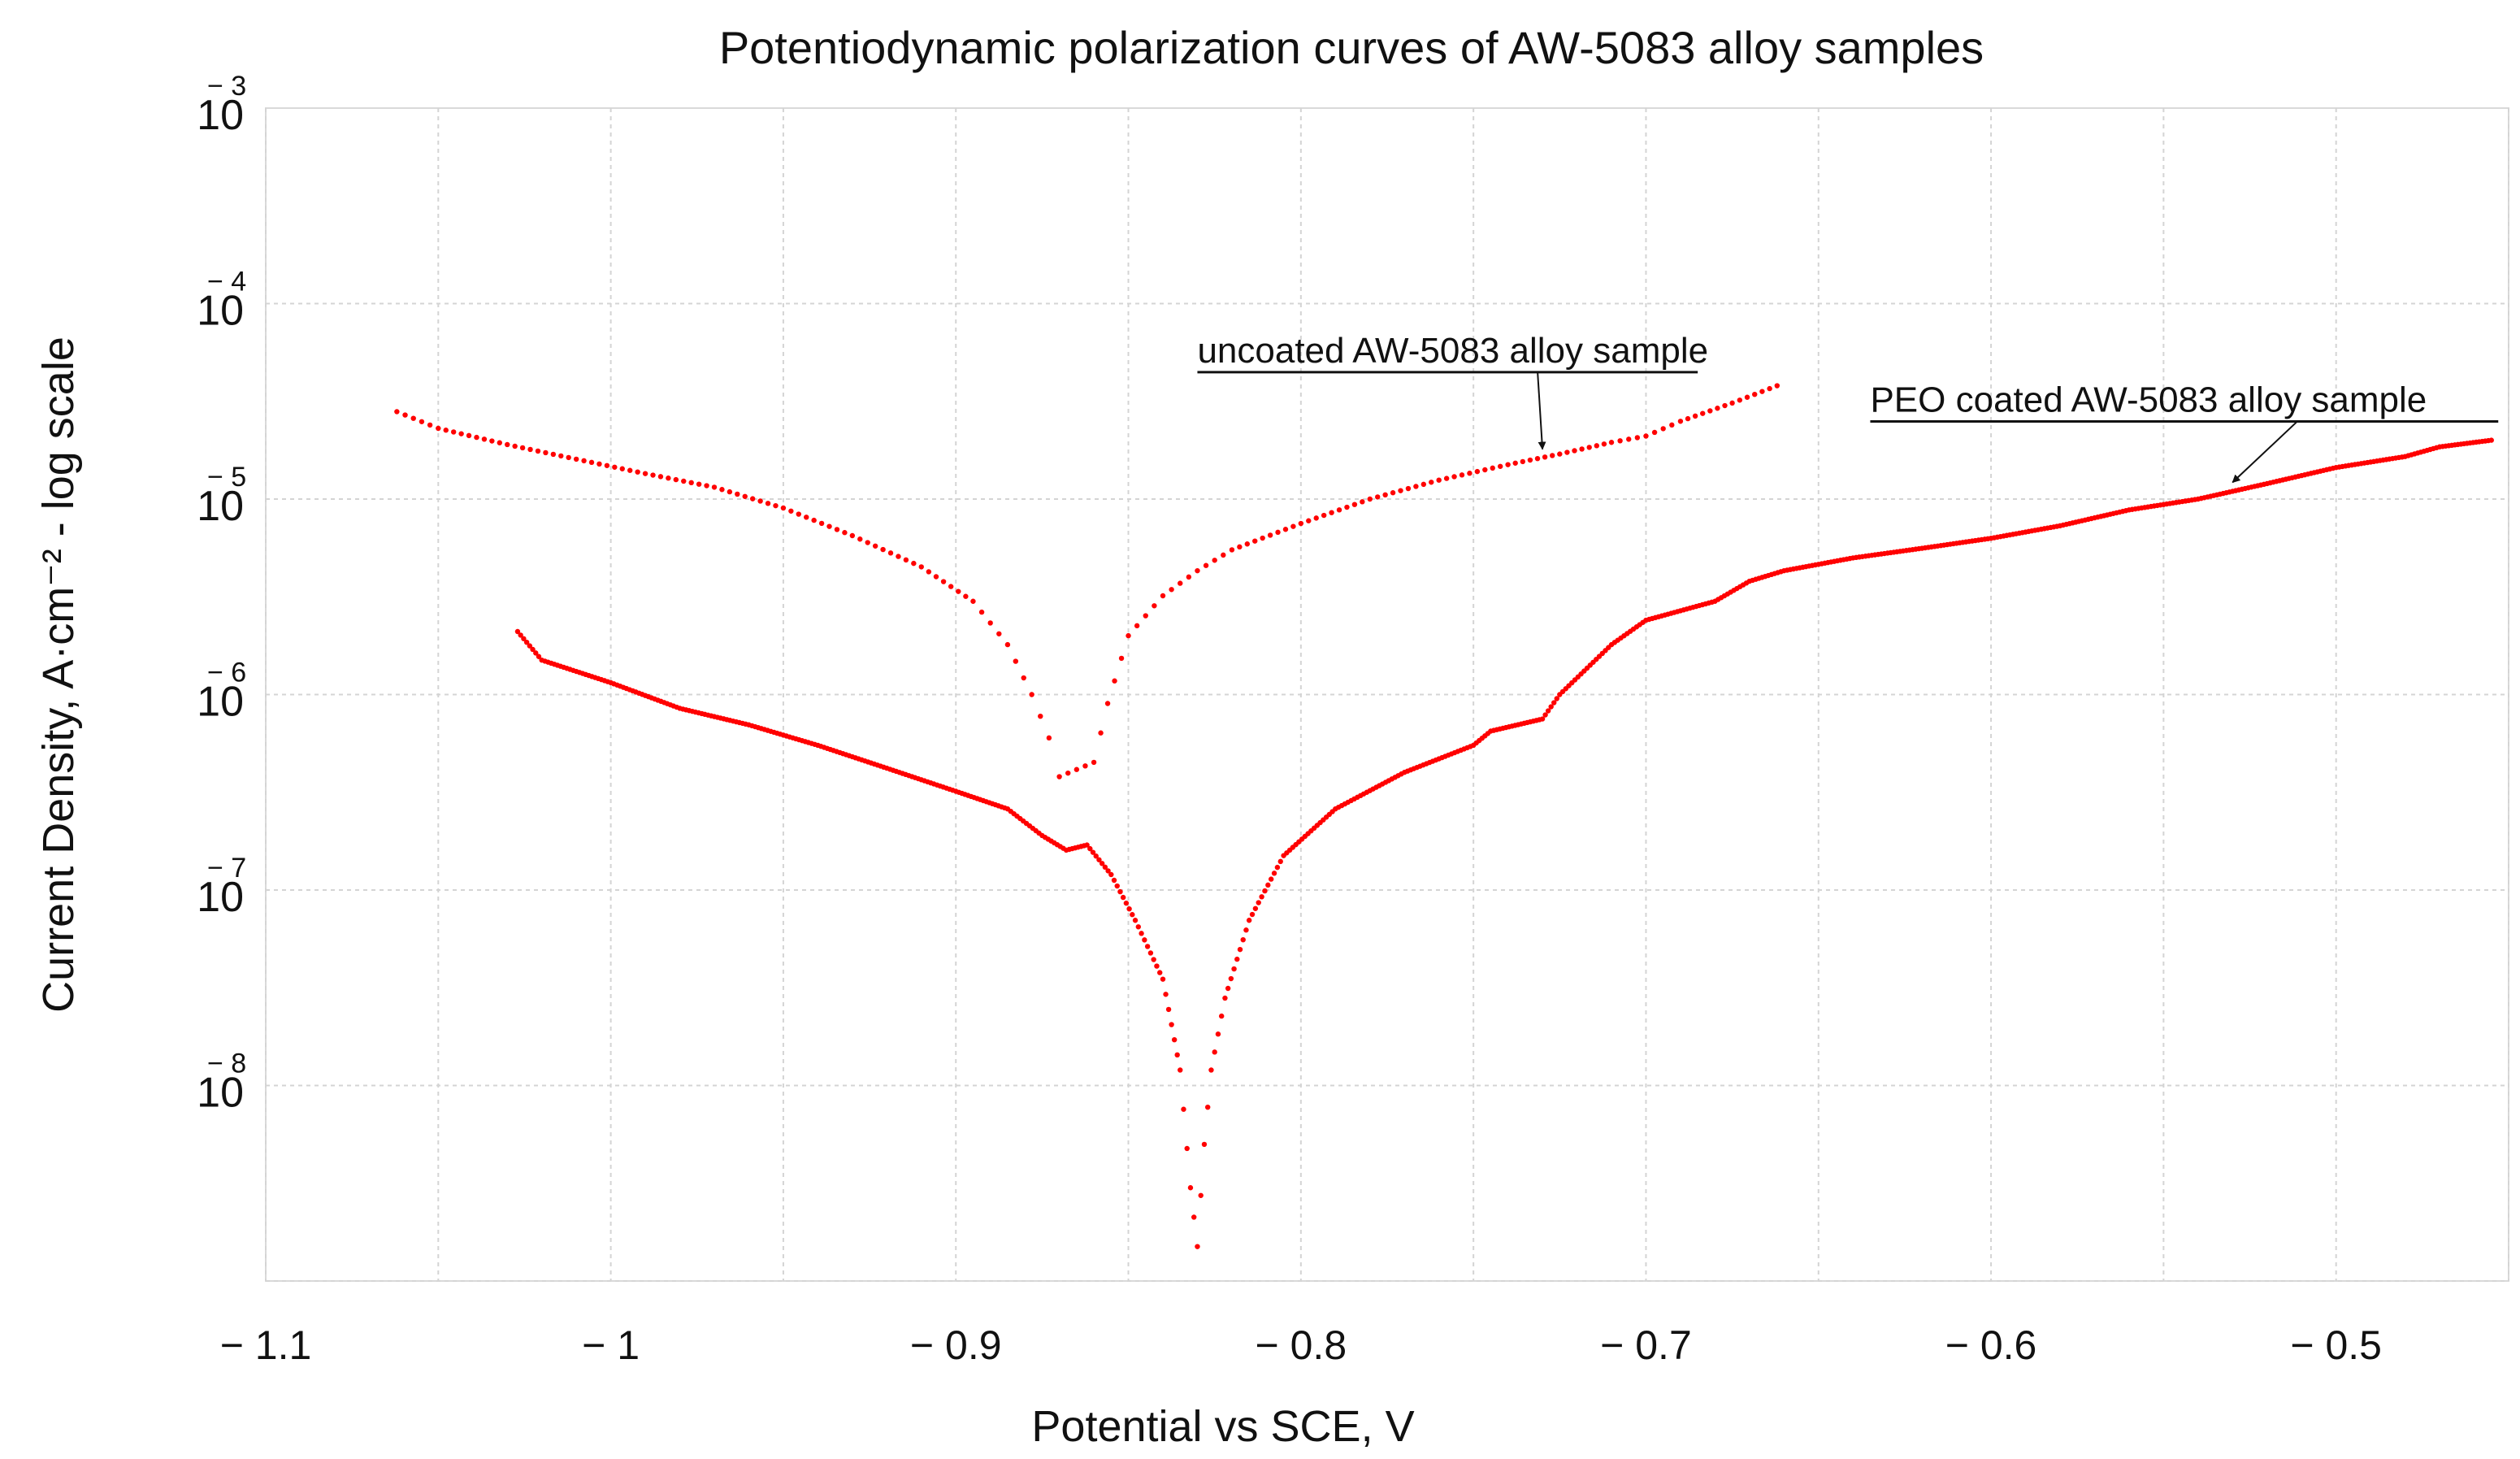 The width and height of the screenshot is (2520, 1459). Describe the element at coordinates (227, 1064) in the screenshot. I see `y-tick-exponent: − 8` at that location.